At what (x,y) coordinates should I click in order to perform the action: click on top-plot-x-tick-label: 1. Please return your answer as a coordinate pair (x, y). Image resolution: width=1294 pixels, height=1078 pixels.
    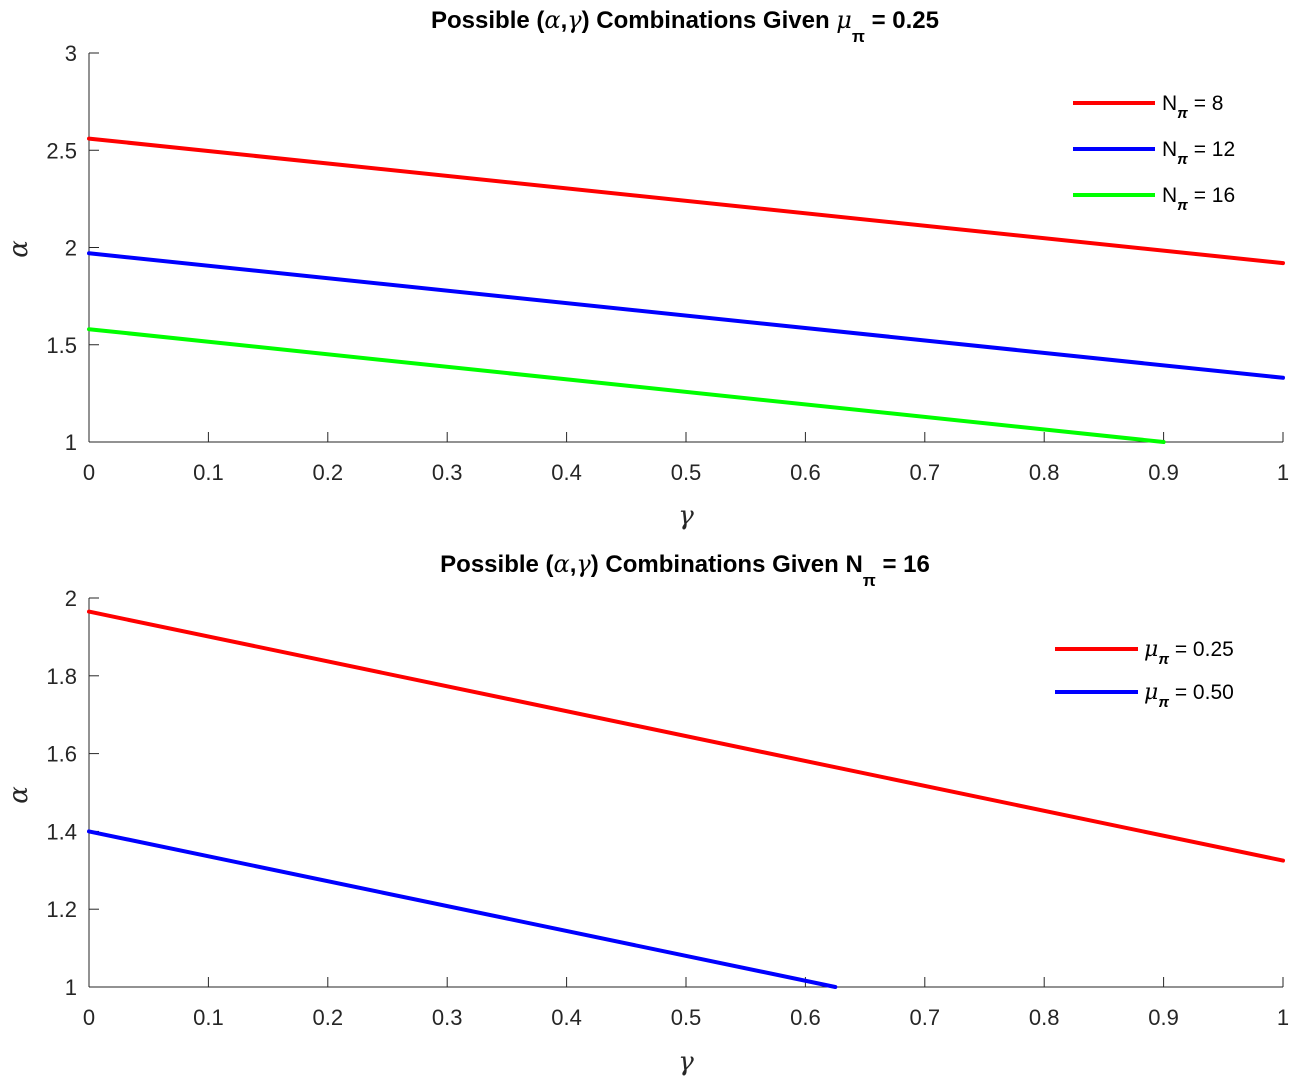
    Looking at the image, I should click on (1283, 472).